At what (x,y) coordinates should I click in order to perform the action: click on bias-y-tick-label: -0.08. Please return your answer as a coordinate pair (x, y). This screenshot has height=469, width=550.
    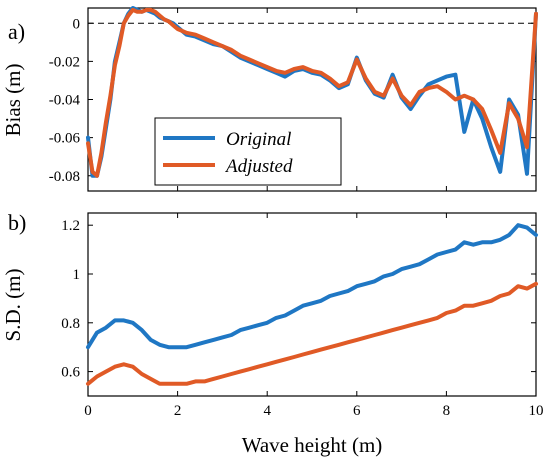
    Looking at the image, I should click on (64, 177).